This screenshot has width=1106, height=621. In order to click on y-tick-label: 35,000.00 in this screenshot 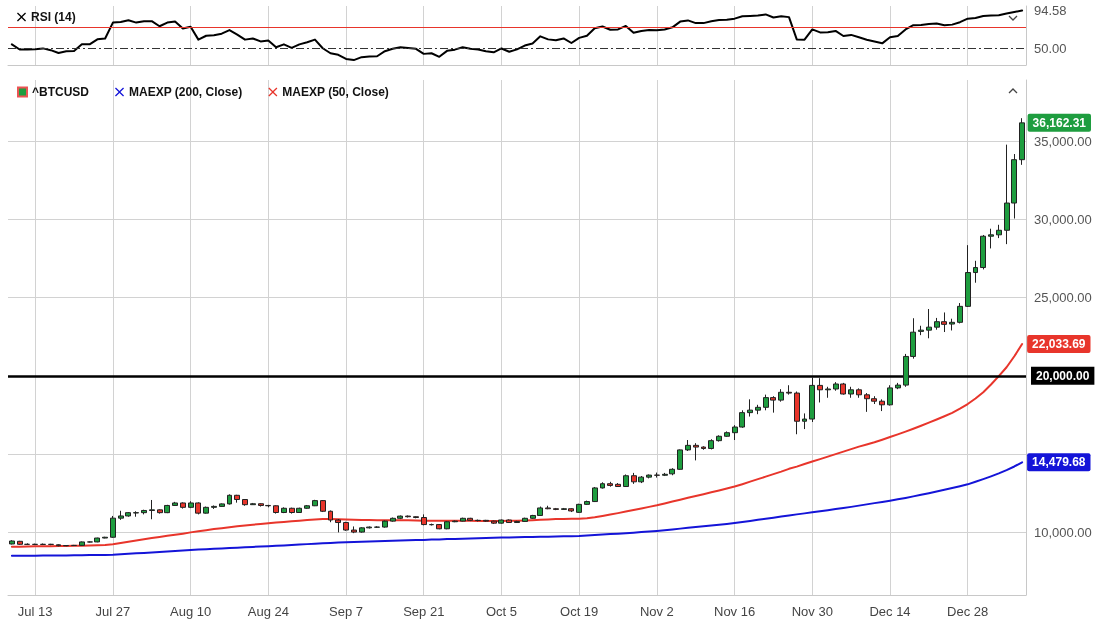, I will do `click(1063, 141)`.